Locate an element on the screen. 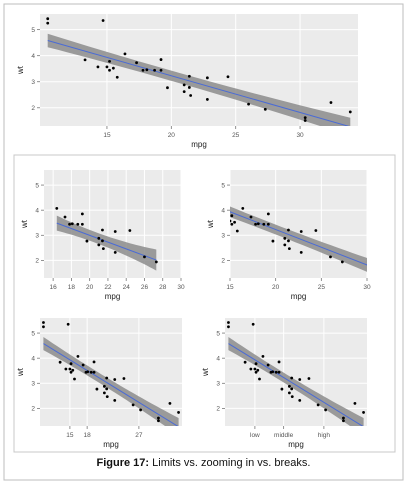 This screenshot has height=488, width=407. x-tick-label: 22 is located at coordinates (108, 287).